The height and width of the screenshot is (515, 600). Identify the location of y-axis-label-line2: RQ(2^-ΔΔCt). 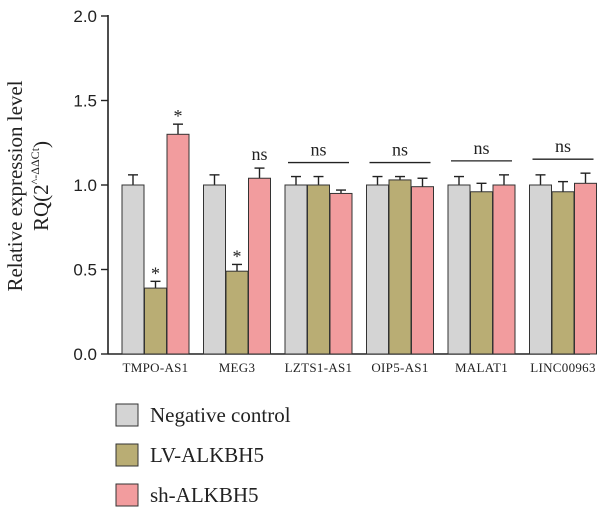
(40, 186).